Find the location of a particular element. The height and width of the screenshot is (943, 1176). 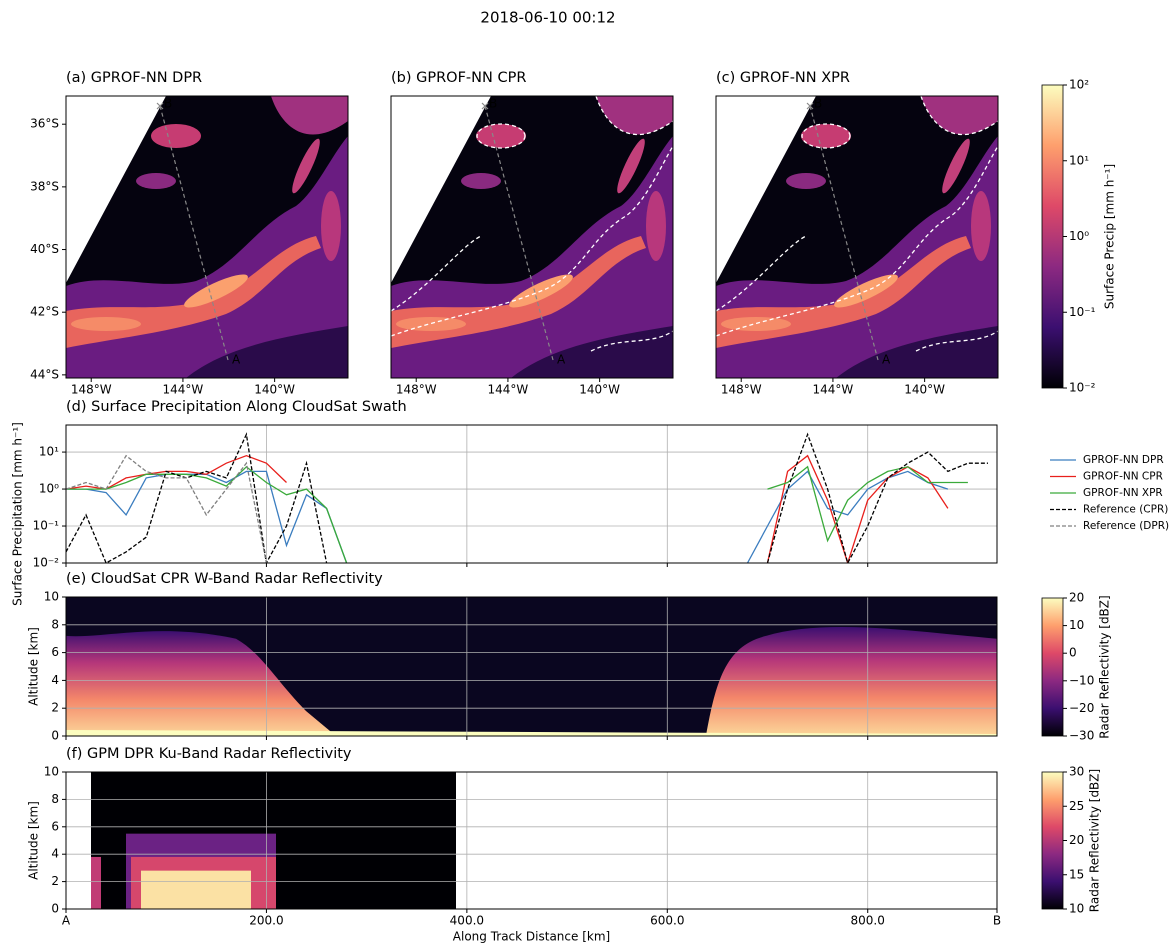

colorbar-tick-label: 10⁰ is located at coordinates (1079, 236).